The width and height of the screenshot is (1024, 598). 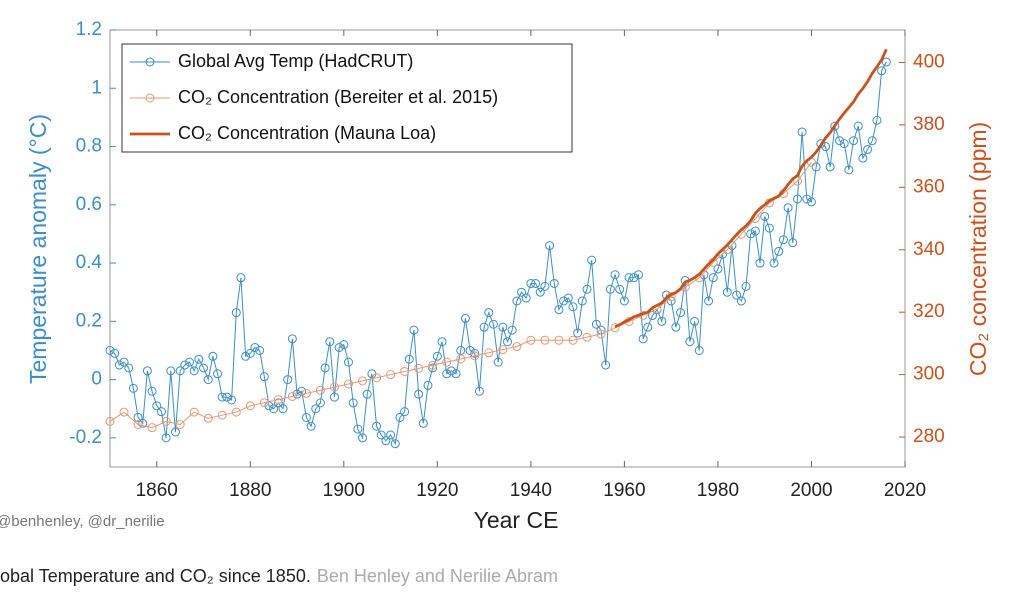 What do you see at coordinates (978, 249) in the screenshot?
I see `y2-axis-label: CO₂ concentration (ppm)` at bounding box center [978, 249].